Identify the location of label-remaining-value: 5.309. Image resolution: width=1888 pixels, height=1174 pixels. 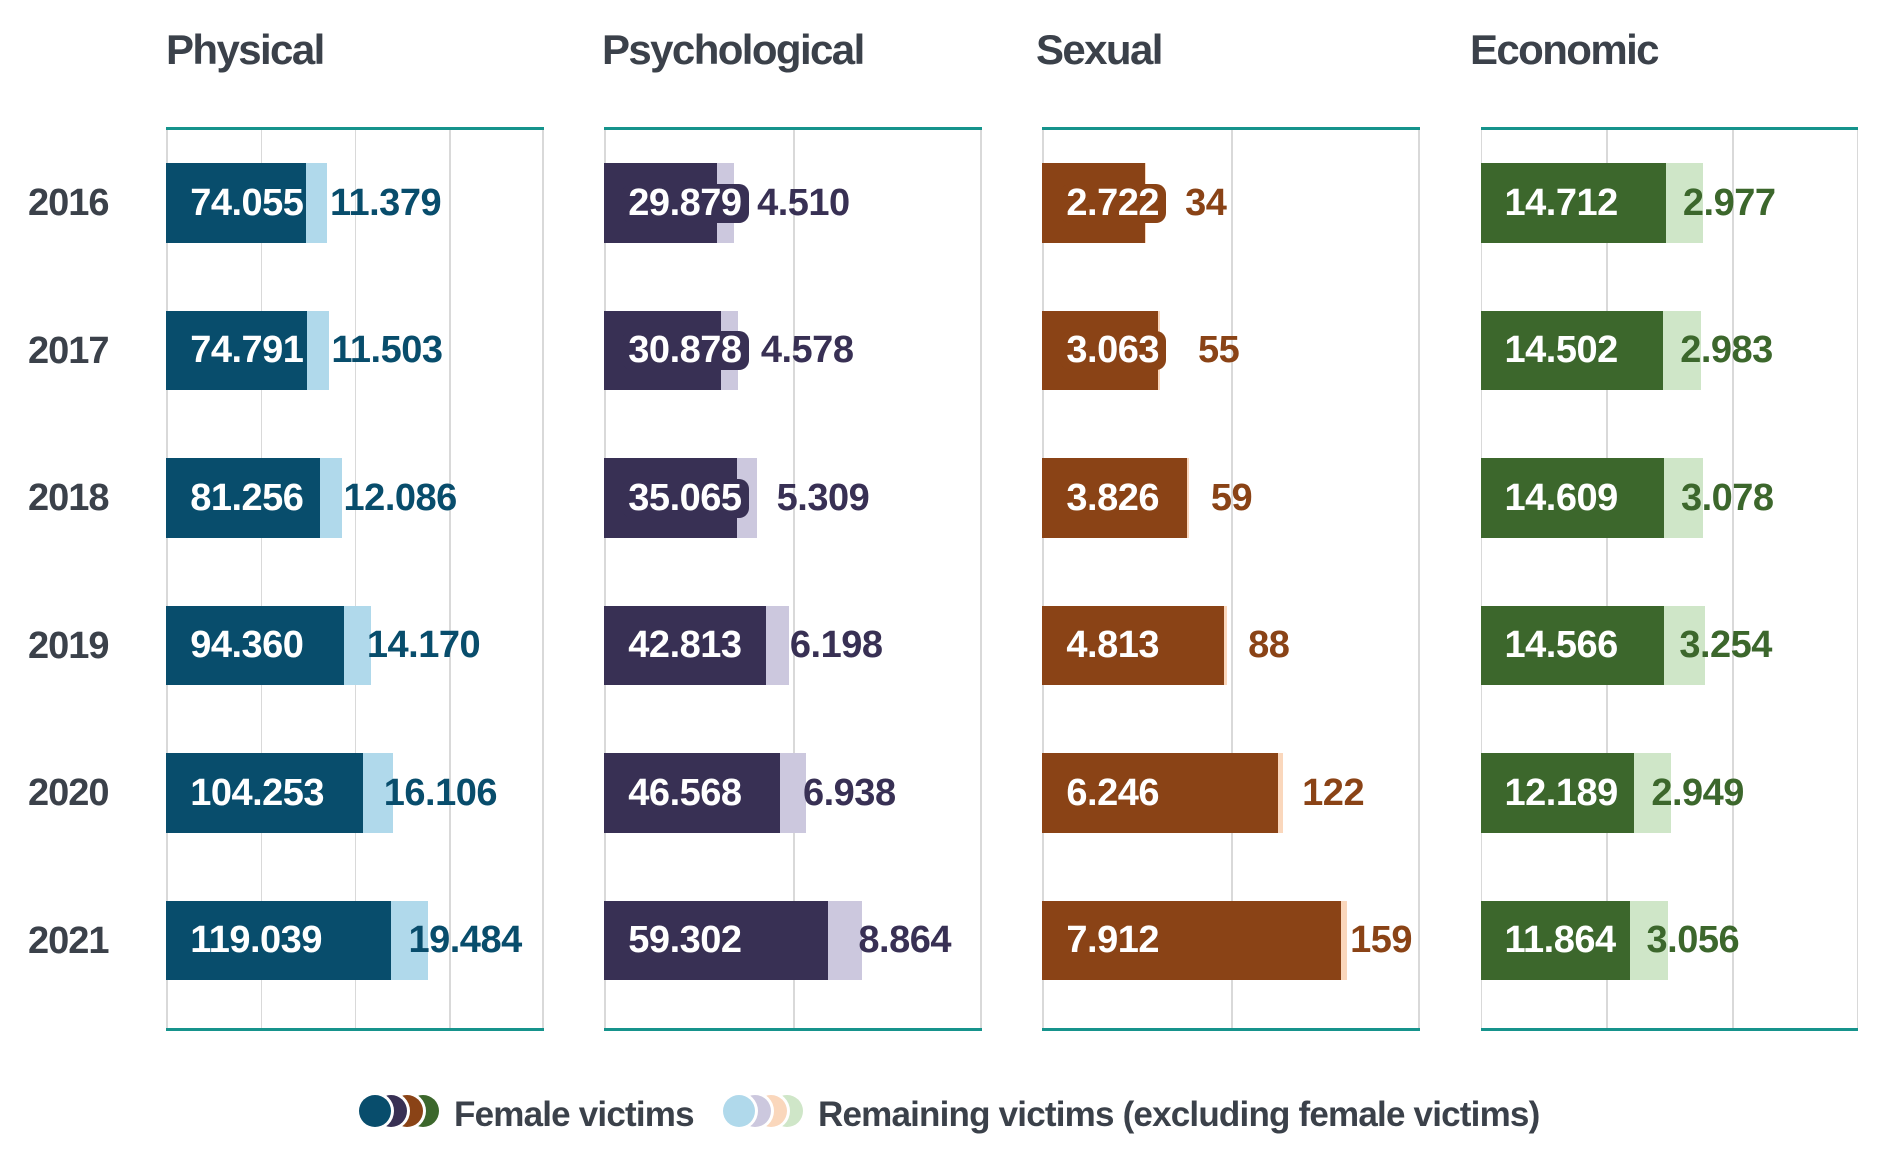
(823, 497).